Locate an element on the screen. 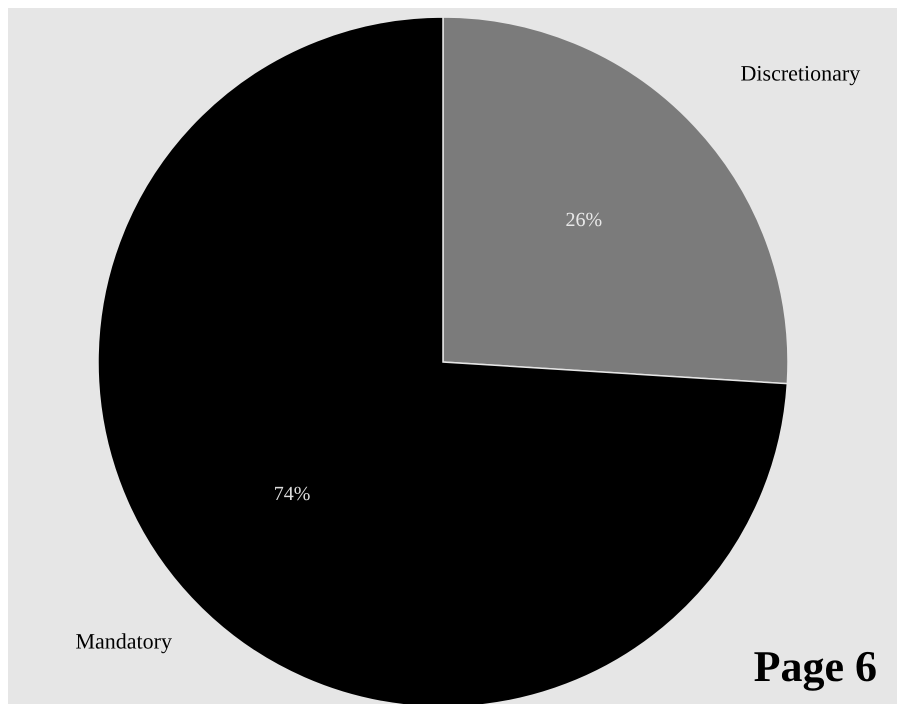 This screenshot has height=712, width=905. slice-label: Discretionary is located at coordinates (800, 73).